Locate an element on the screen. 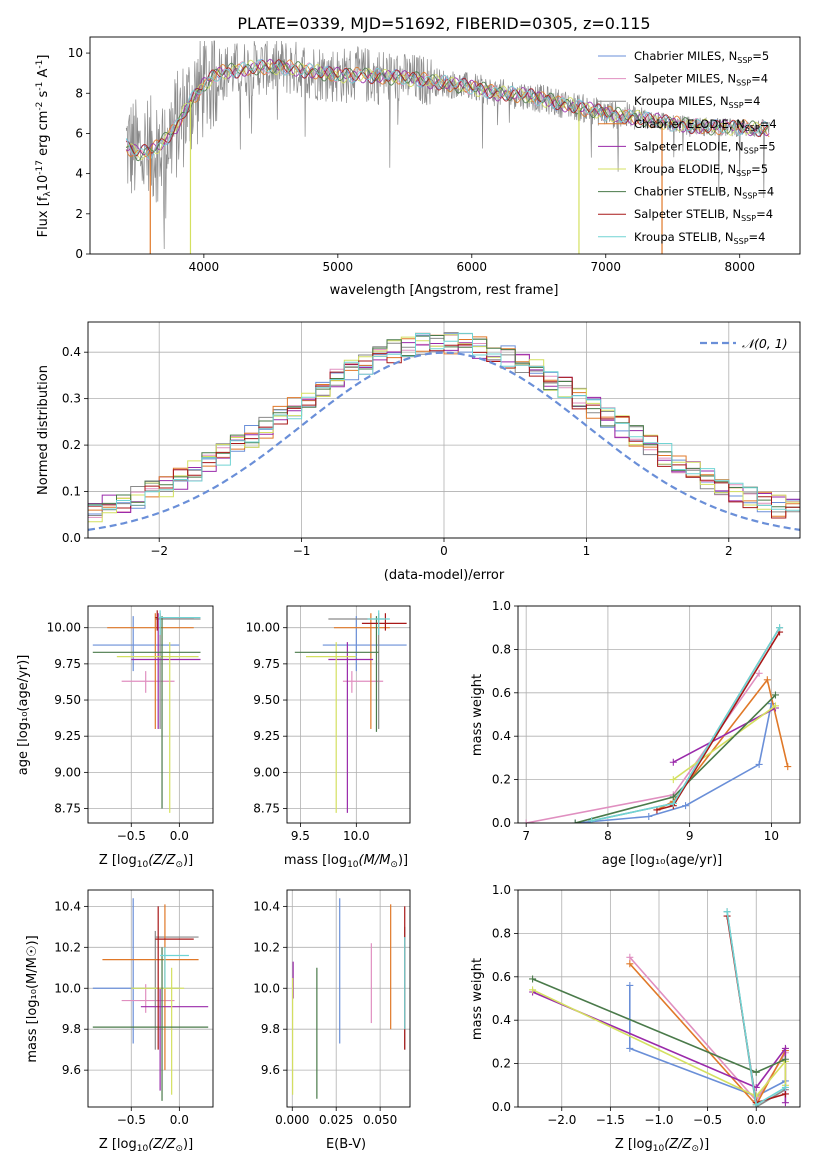 This screenshot has height=1170, width=819. axes-frame-age-vs-z is located at coordinates (150, 714).